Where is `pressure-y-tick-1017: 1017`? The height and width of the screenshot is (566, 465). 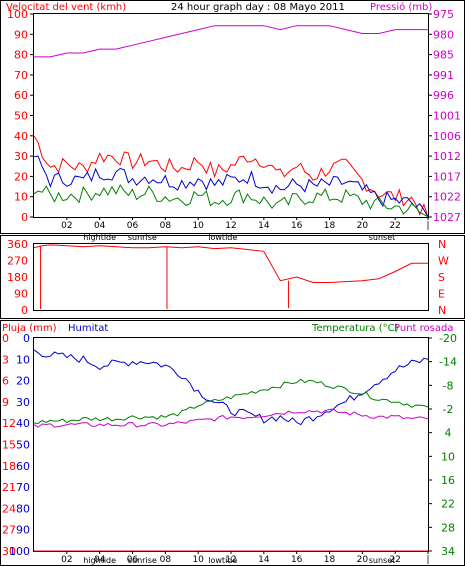
pressure-y-tick-1017: 1017 is located at coordinates (447, 176).